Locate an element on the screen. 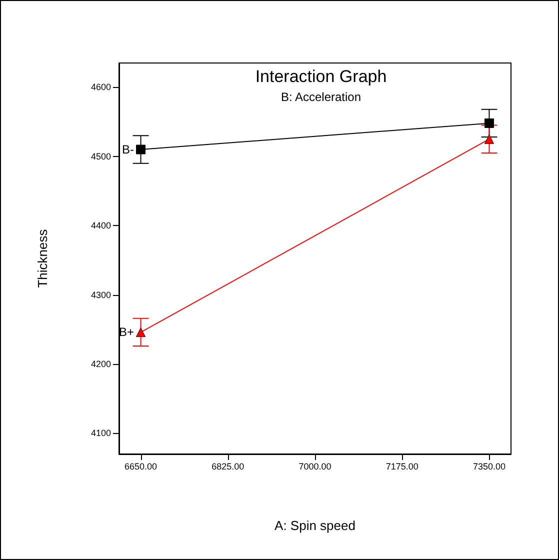  series-label: B- is located at coordinates (128, 149).